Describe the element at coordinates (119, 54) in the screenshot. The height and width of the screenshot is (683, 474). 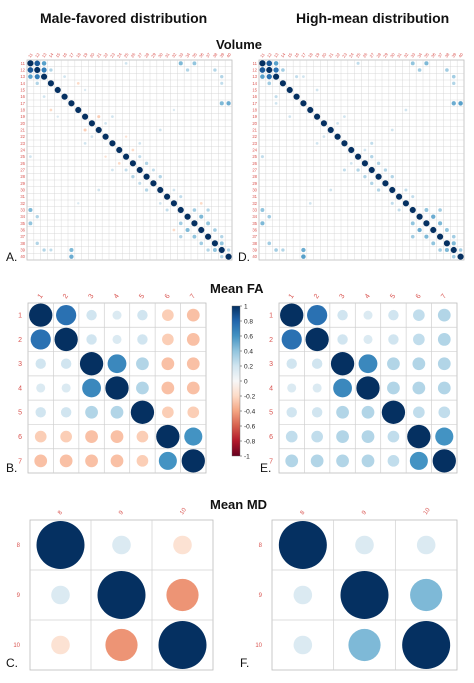
I see `column-tick-label: 24` at that location.